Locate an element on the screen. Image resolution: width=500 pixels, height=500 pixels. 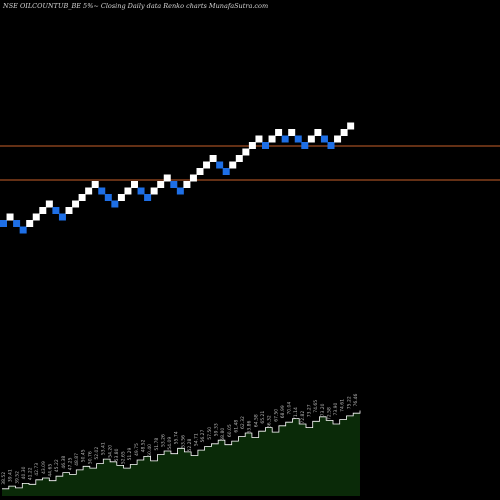
price-label: 58.80 is located at coordinates (223, 434).